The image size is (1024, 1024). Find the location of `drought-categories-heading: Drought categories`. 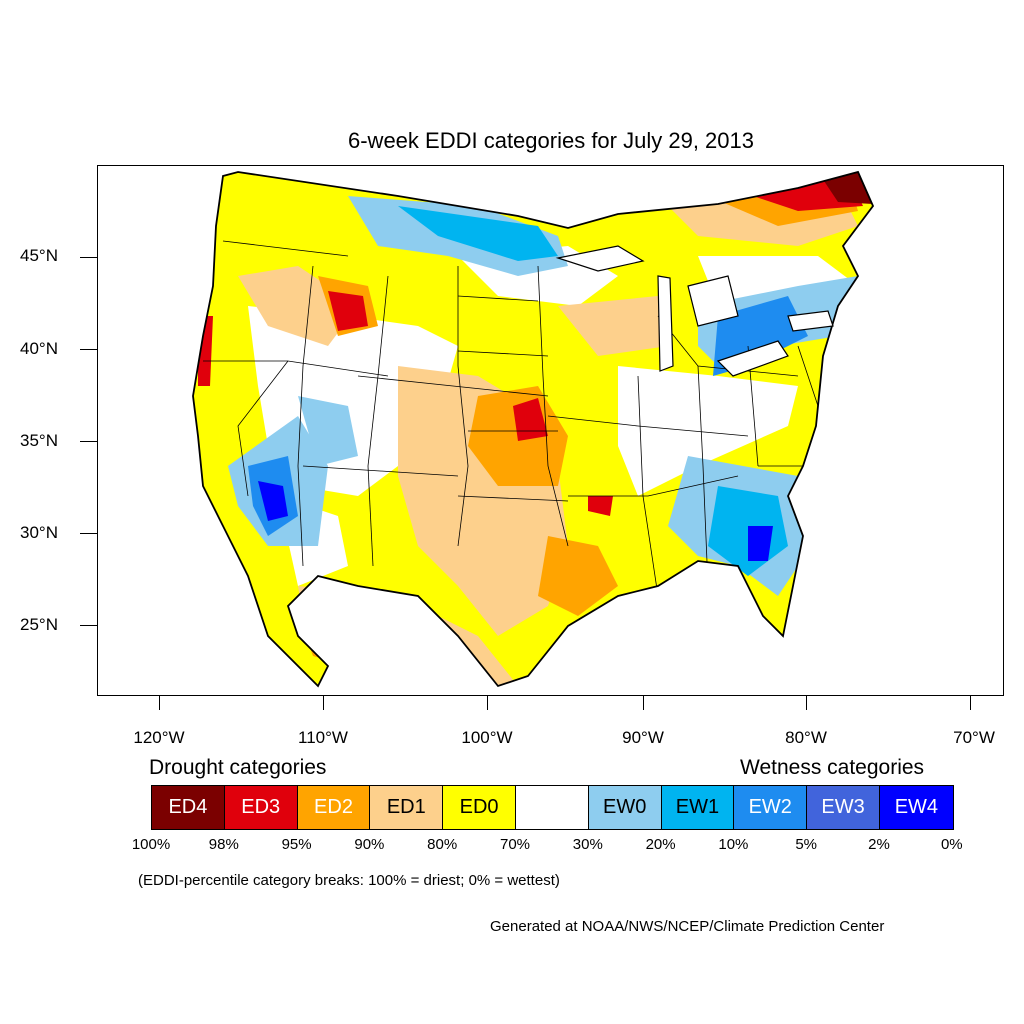

drought-categories-heading: Drought categories is located at coordinates (238, 767).